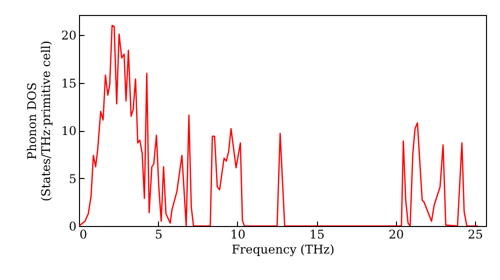 This screenshot has width=500, height=280. I want to click on y-axis-title: Phonon DOS (States/THz·primitive cell), so click(39, 121).